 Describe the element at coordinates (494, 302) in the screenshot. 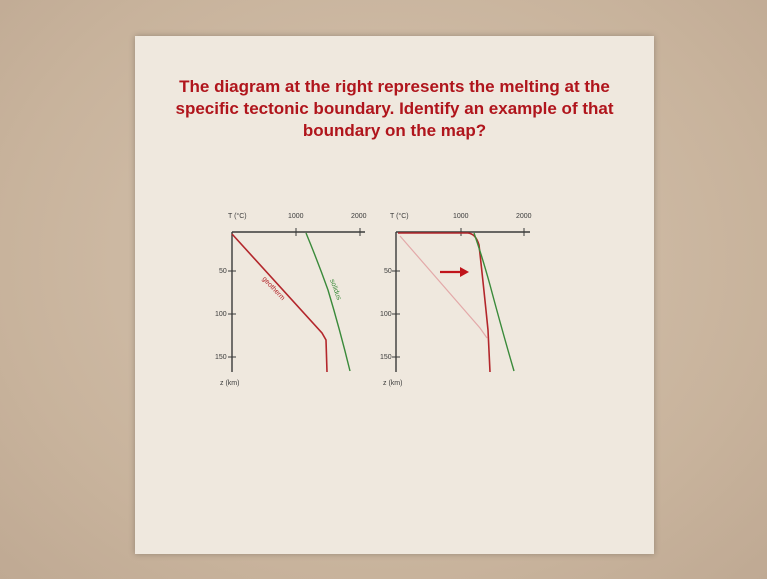

I see `right-solidus-curve` at that location.